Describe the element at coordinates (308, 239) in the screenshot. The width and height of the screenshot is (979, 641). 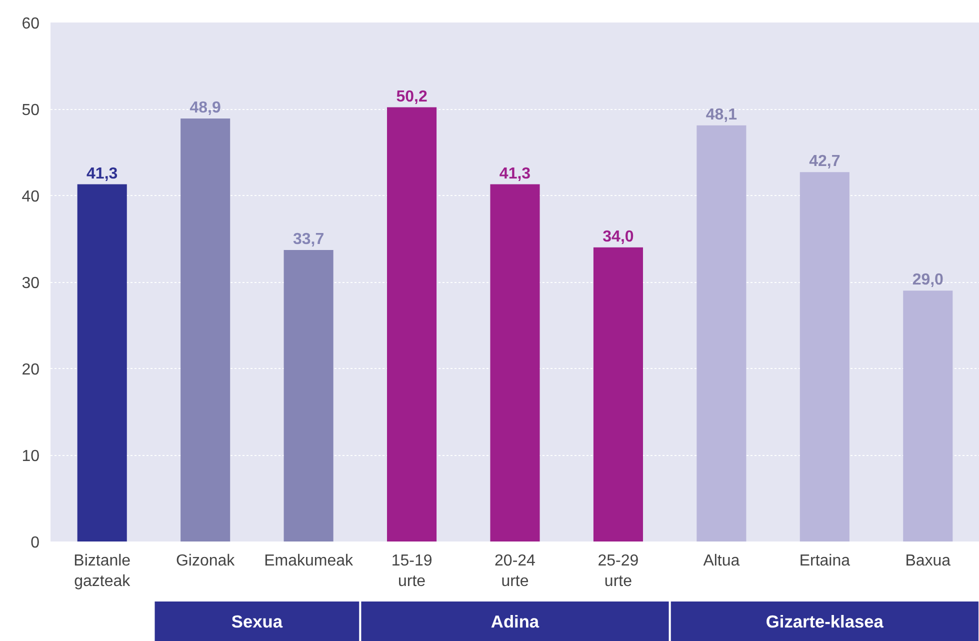
I see `data-label: 33,7` at that location.